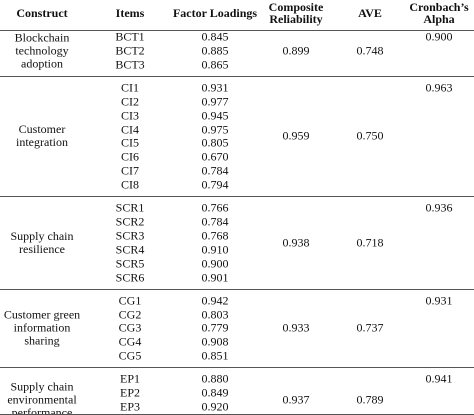 This screenshot has width=474, height=415. I want to click on item: CG3, so click(130, 327).